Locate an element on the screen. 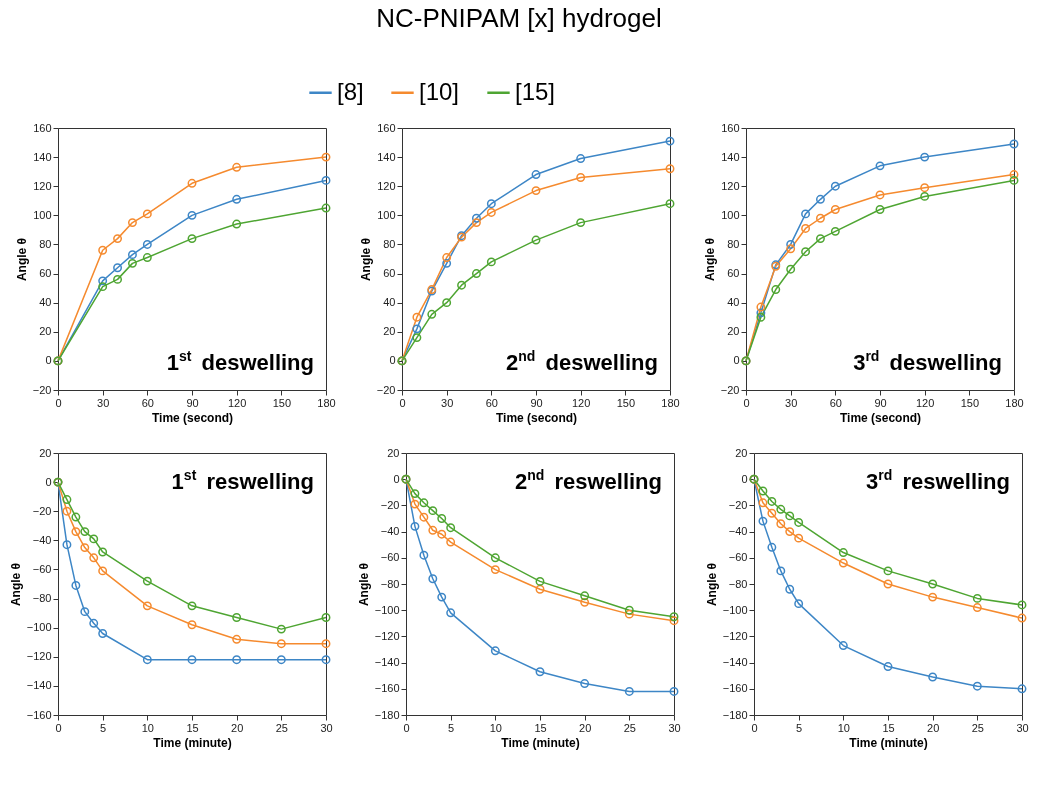 The width and height of the screenshot is (1060, 789). text: NC-PNIPAM [x] hydrogel is located at coordinates (519, 18).